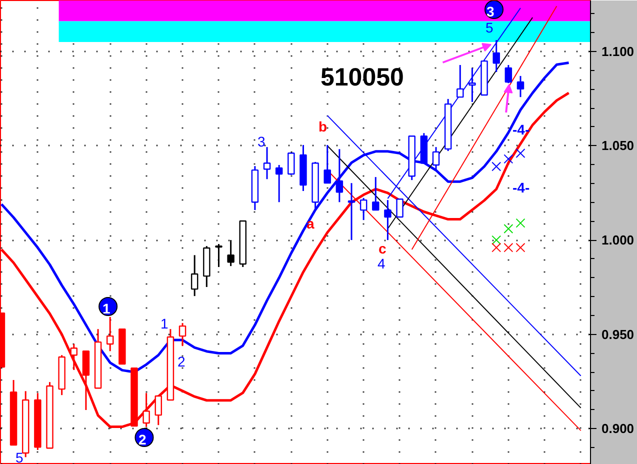 This screenshot has height=464, width=637. What do you see at coordinates (618, 428) in the screenshot?
I see `y-tick-label: 0.900` at bounding box center [618, 428].